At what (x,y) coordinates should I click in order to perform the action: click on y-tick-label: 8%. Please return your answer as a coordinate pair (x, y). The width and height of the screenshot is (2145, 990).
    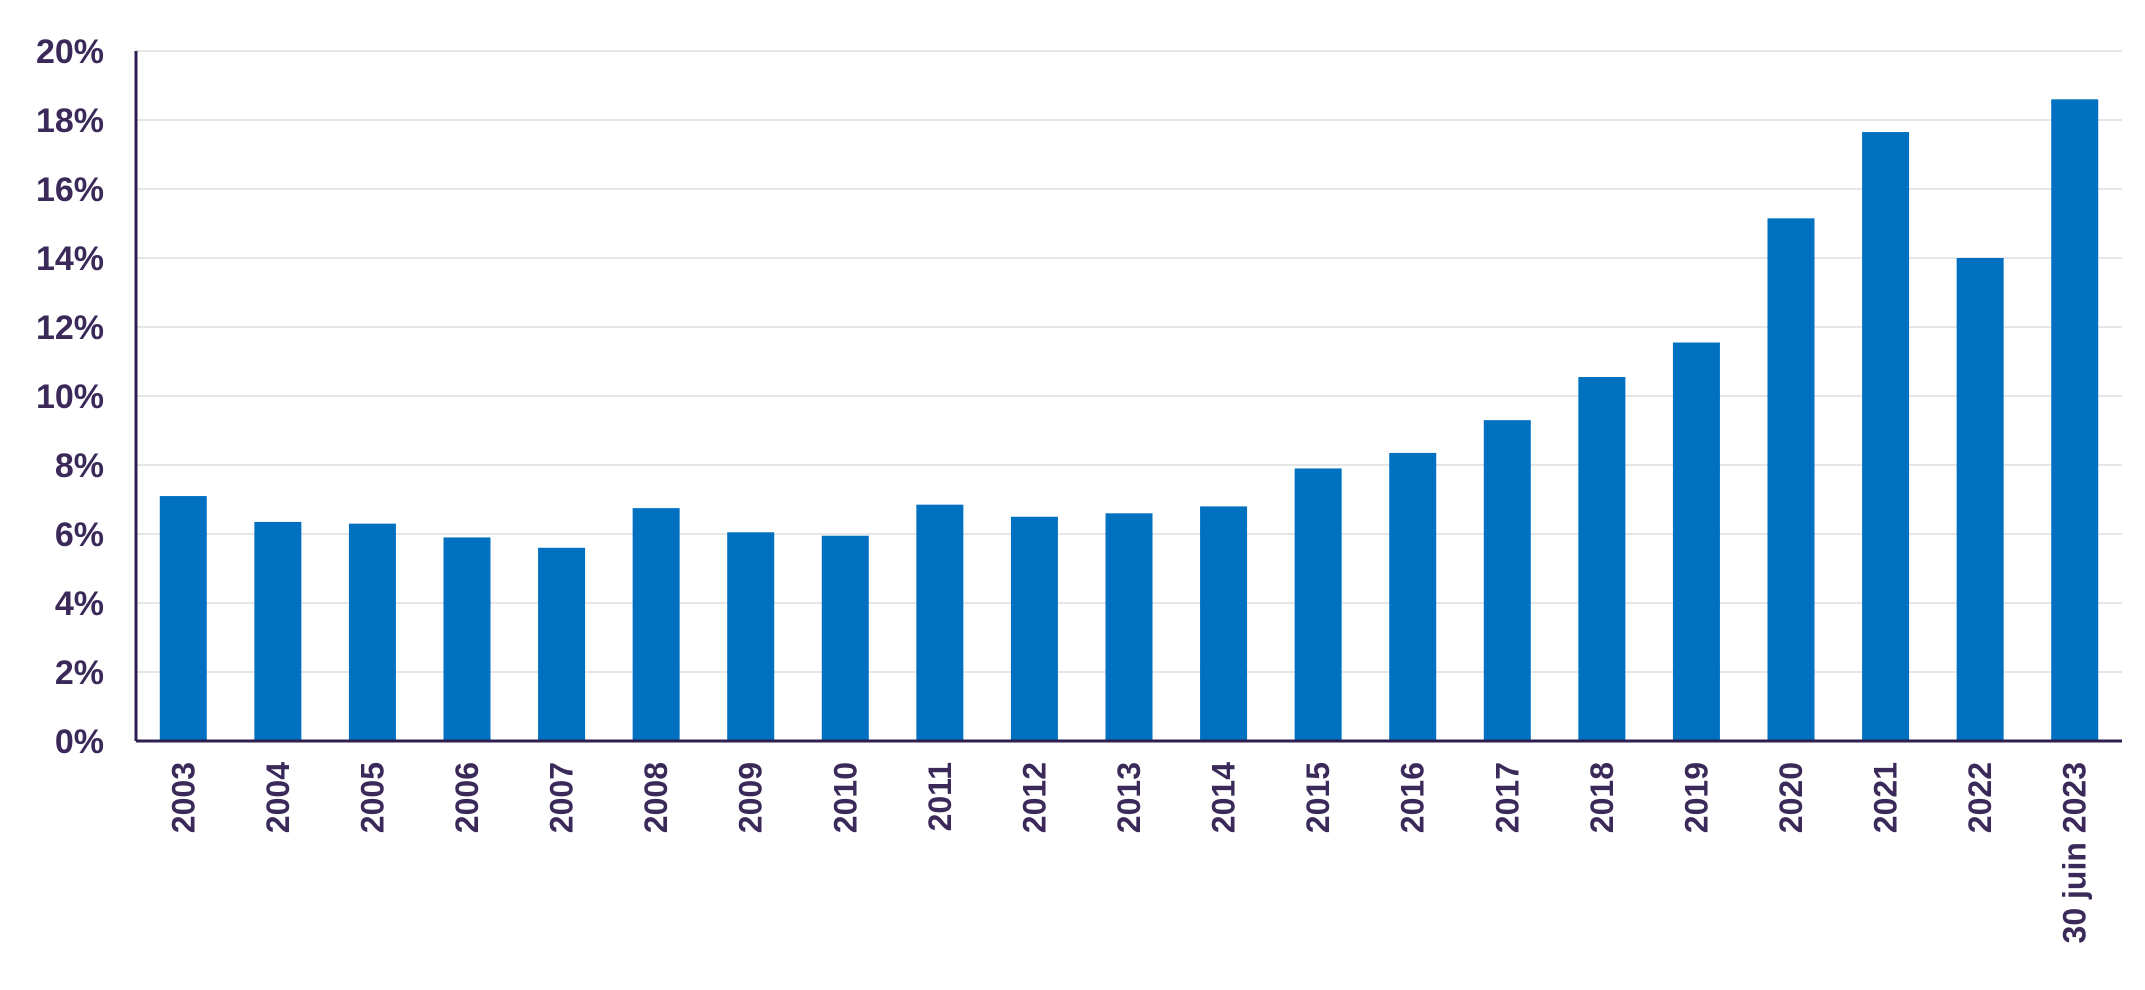
    Looking at the image, I should click on (79, 466).